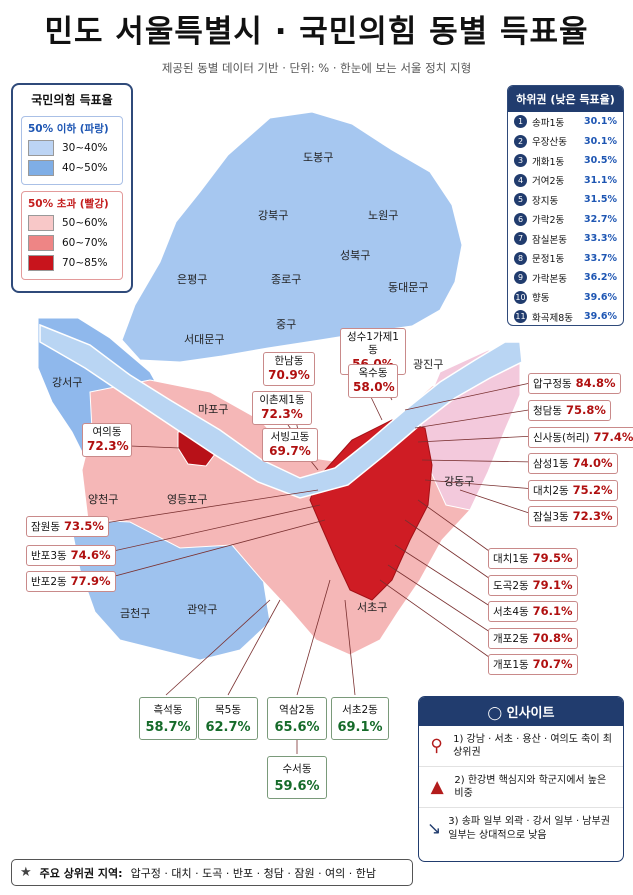 The width and height of the screenshot is (633, 895). Describe the element at coordinates (511, 559) in the screenshot. I see `dong-tag-name: 대치1동` at that location.